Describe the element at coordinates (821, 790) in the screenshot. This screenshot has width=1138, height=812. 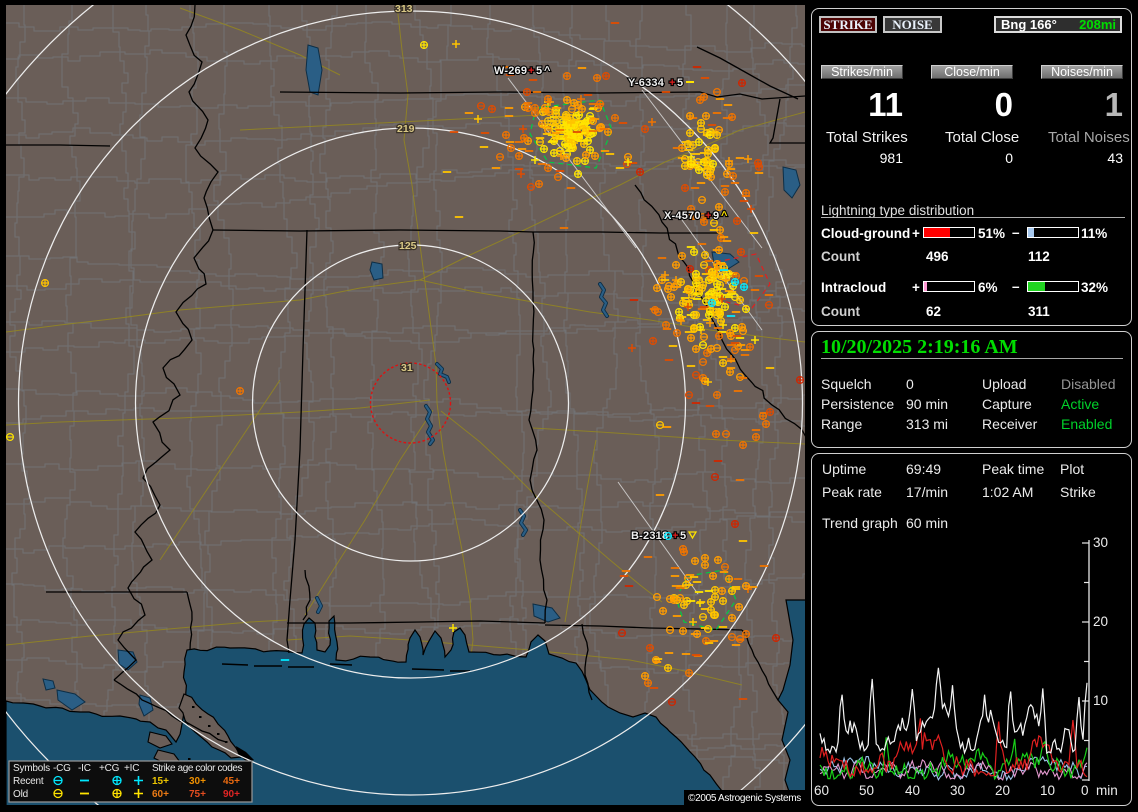
I see `svg-text: 60` at that location.